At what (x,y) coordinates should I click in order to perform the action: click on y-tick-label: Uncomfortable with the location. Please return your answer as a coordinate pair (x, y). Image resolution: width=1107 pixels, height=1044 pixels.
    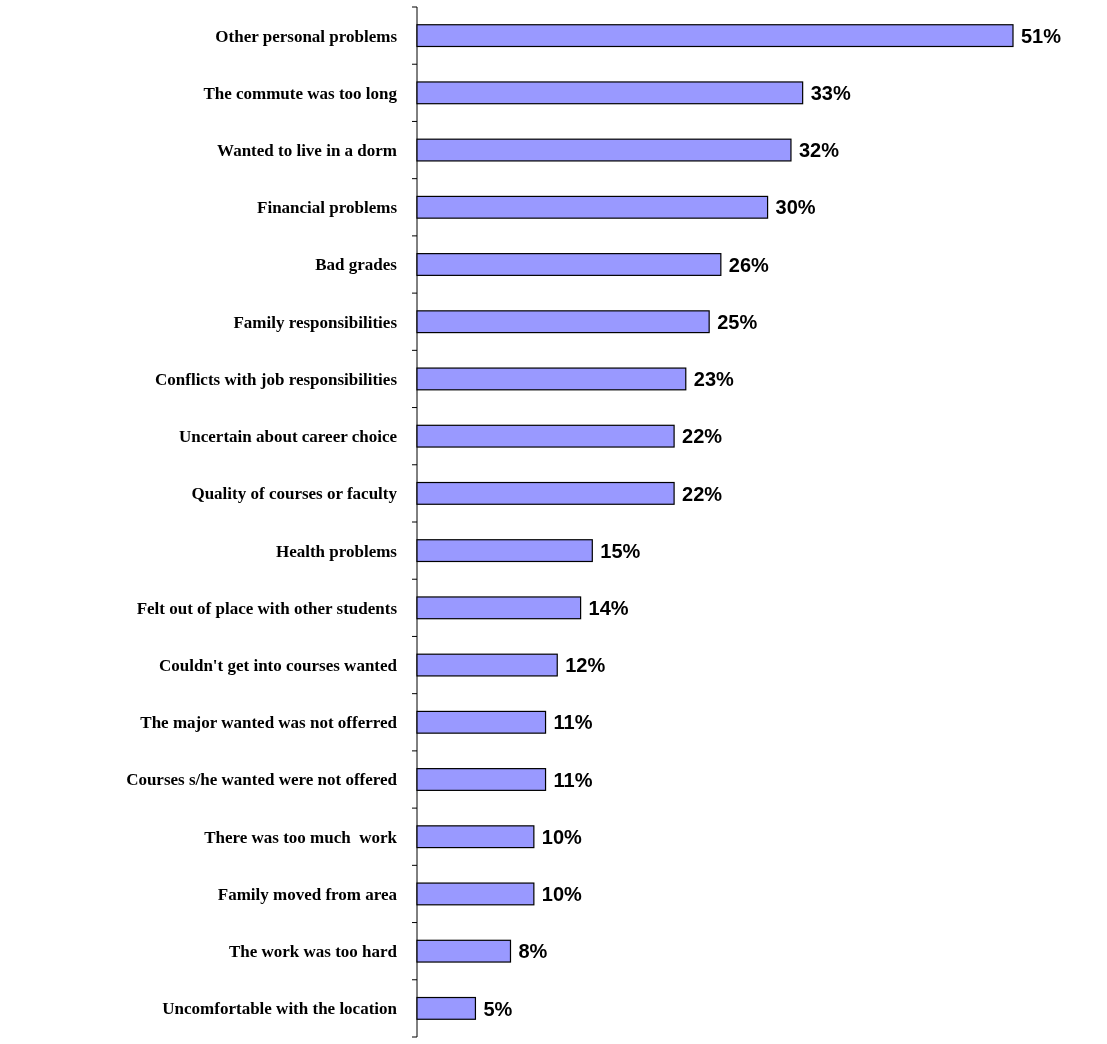
    Looking at the image, I should click on (280, 1009).